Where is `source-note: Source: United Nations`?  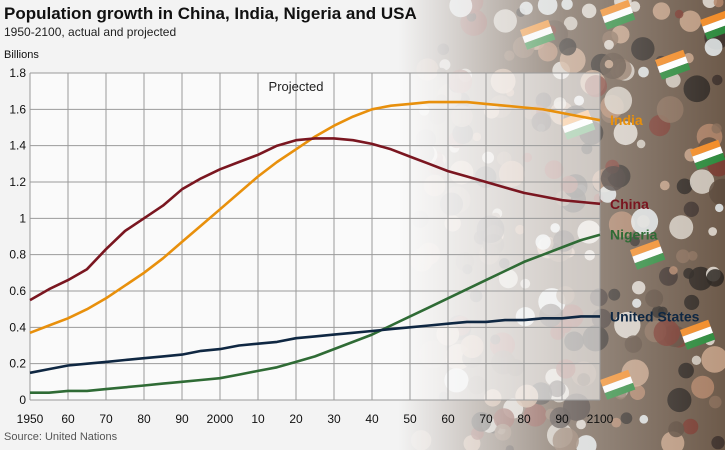 source-note: Source: United Nations is located at coordinates (61, 437).